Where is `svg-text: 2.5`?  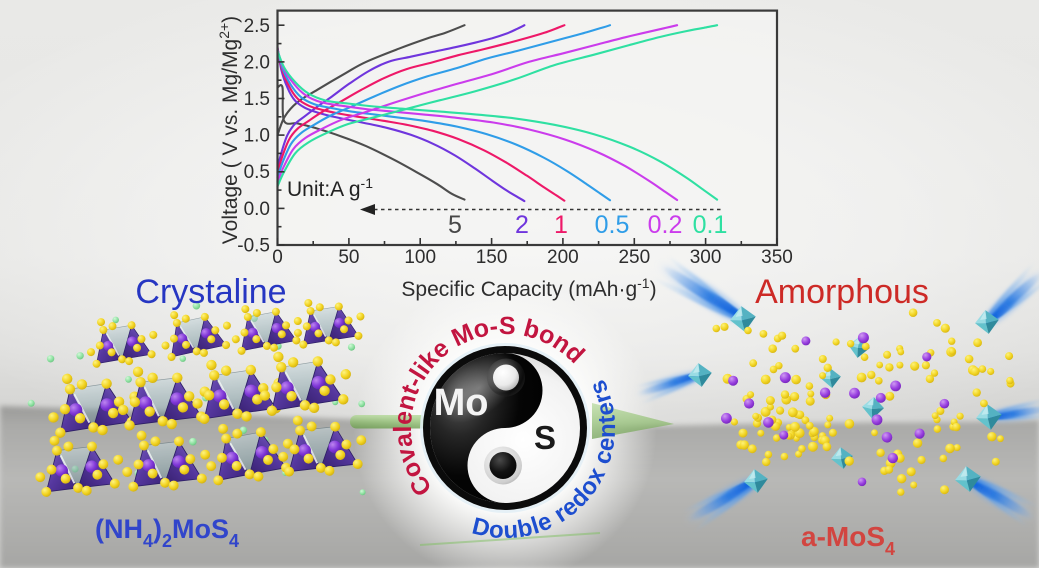 svg-text: 2.5 is located at coordinates (257, 26).